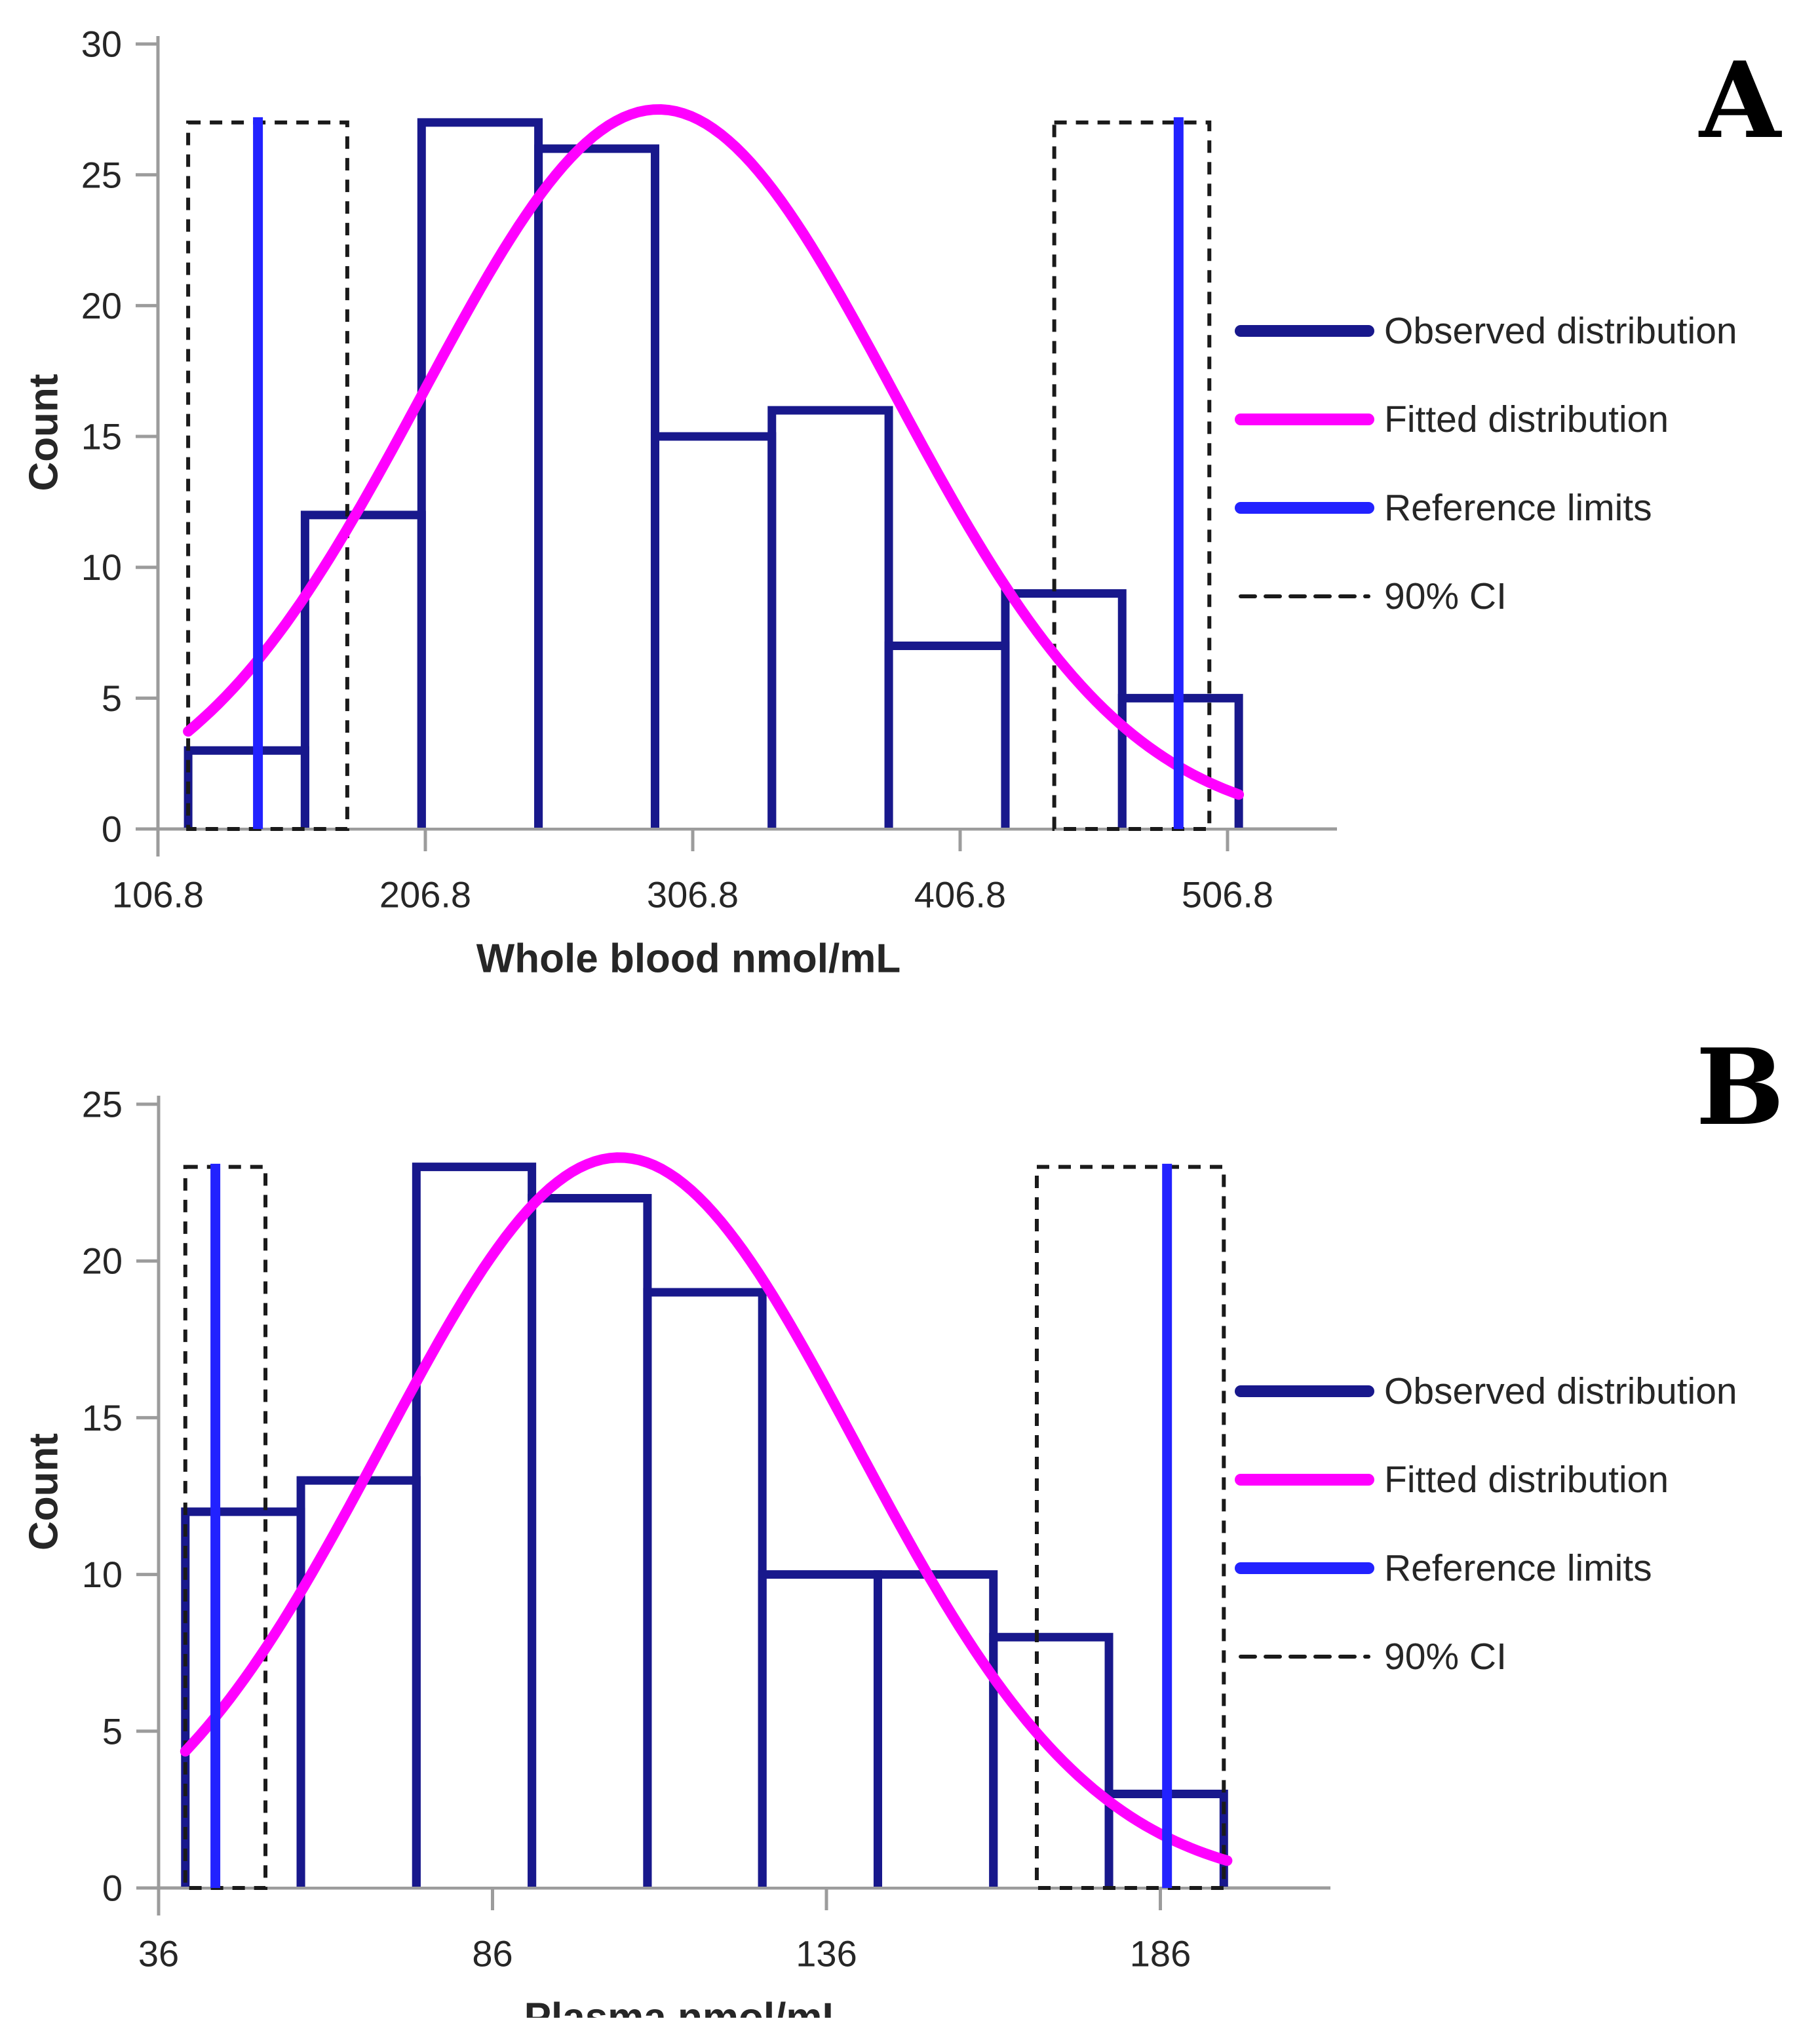 This screenshot has width=1820, height=2021. I want to click on x-axis-title: Whole blood nmol/mL, so click(688, 959).